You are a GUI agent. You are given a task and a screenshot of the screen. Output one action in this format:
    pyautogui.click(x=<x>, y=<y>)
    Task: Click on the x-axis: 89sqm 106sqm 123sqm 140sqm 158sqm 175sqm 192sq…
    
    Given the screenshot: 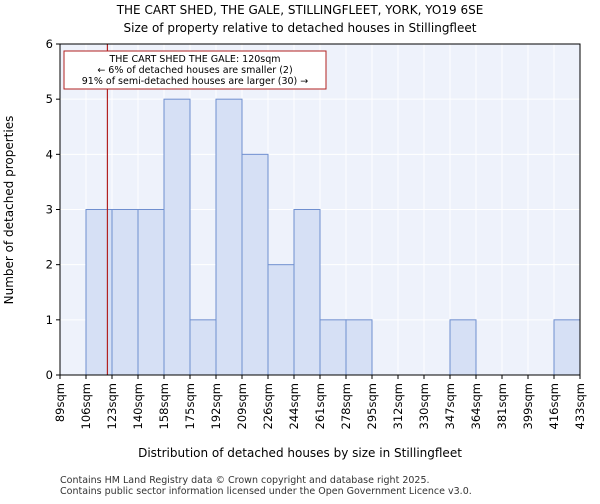 What is the action you would take?
    pyautogui.click(x=320, y=402)
    